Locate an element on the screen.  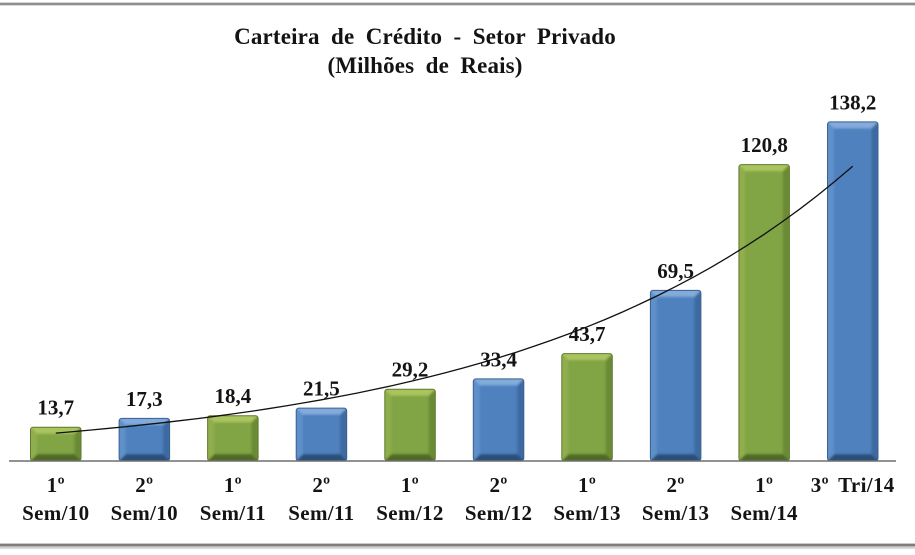
svg-text: 43,7 is located at coordinates (587, 334).